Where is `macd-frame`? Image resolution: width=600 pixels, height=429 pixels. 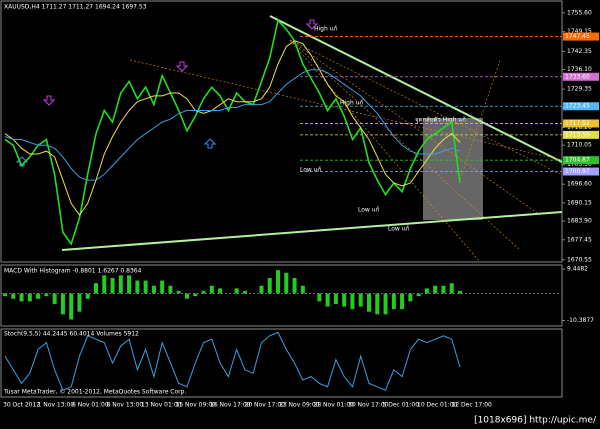 macd-frame is located at coordinates (281, 295).